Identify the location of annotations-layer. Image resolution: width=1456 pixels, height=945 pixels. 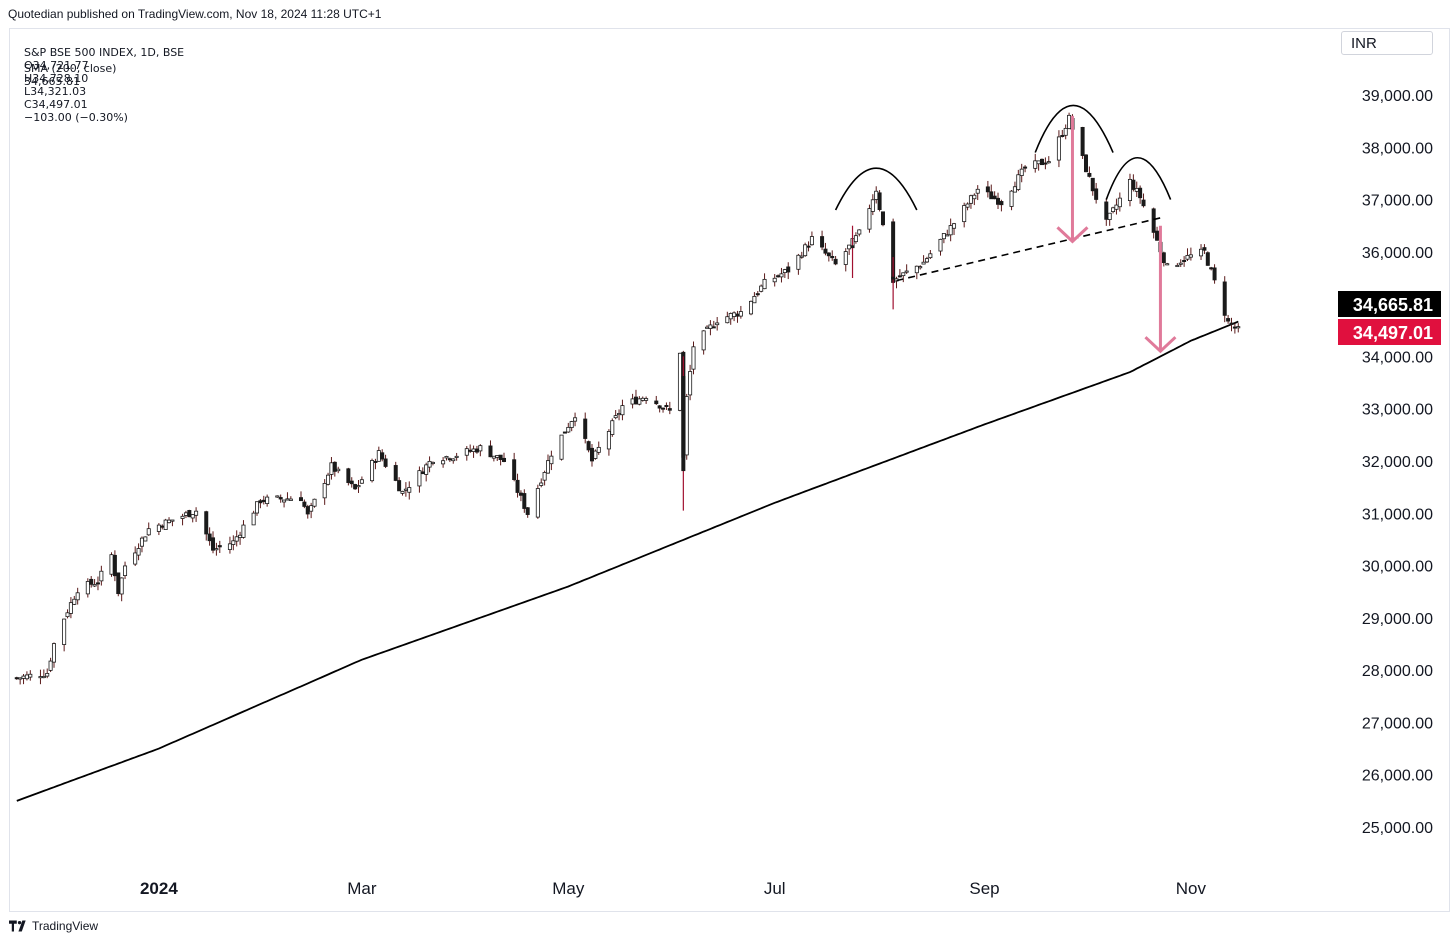
(1005, 229).